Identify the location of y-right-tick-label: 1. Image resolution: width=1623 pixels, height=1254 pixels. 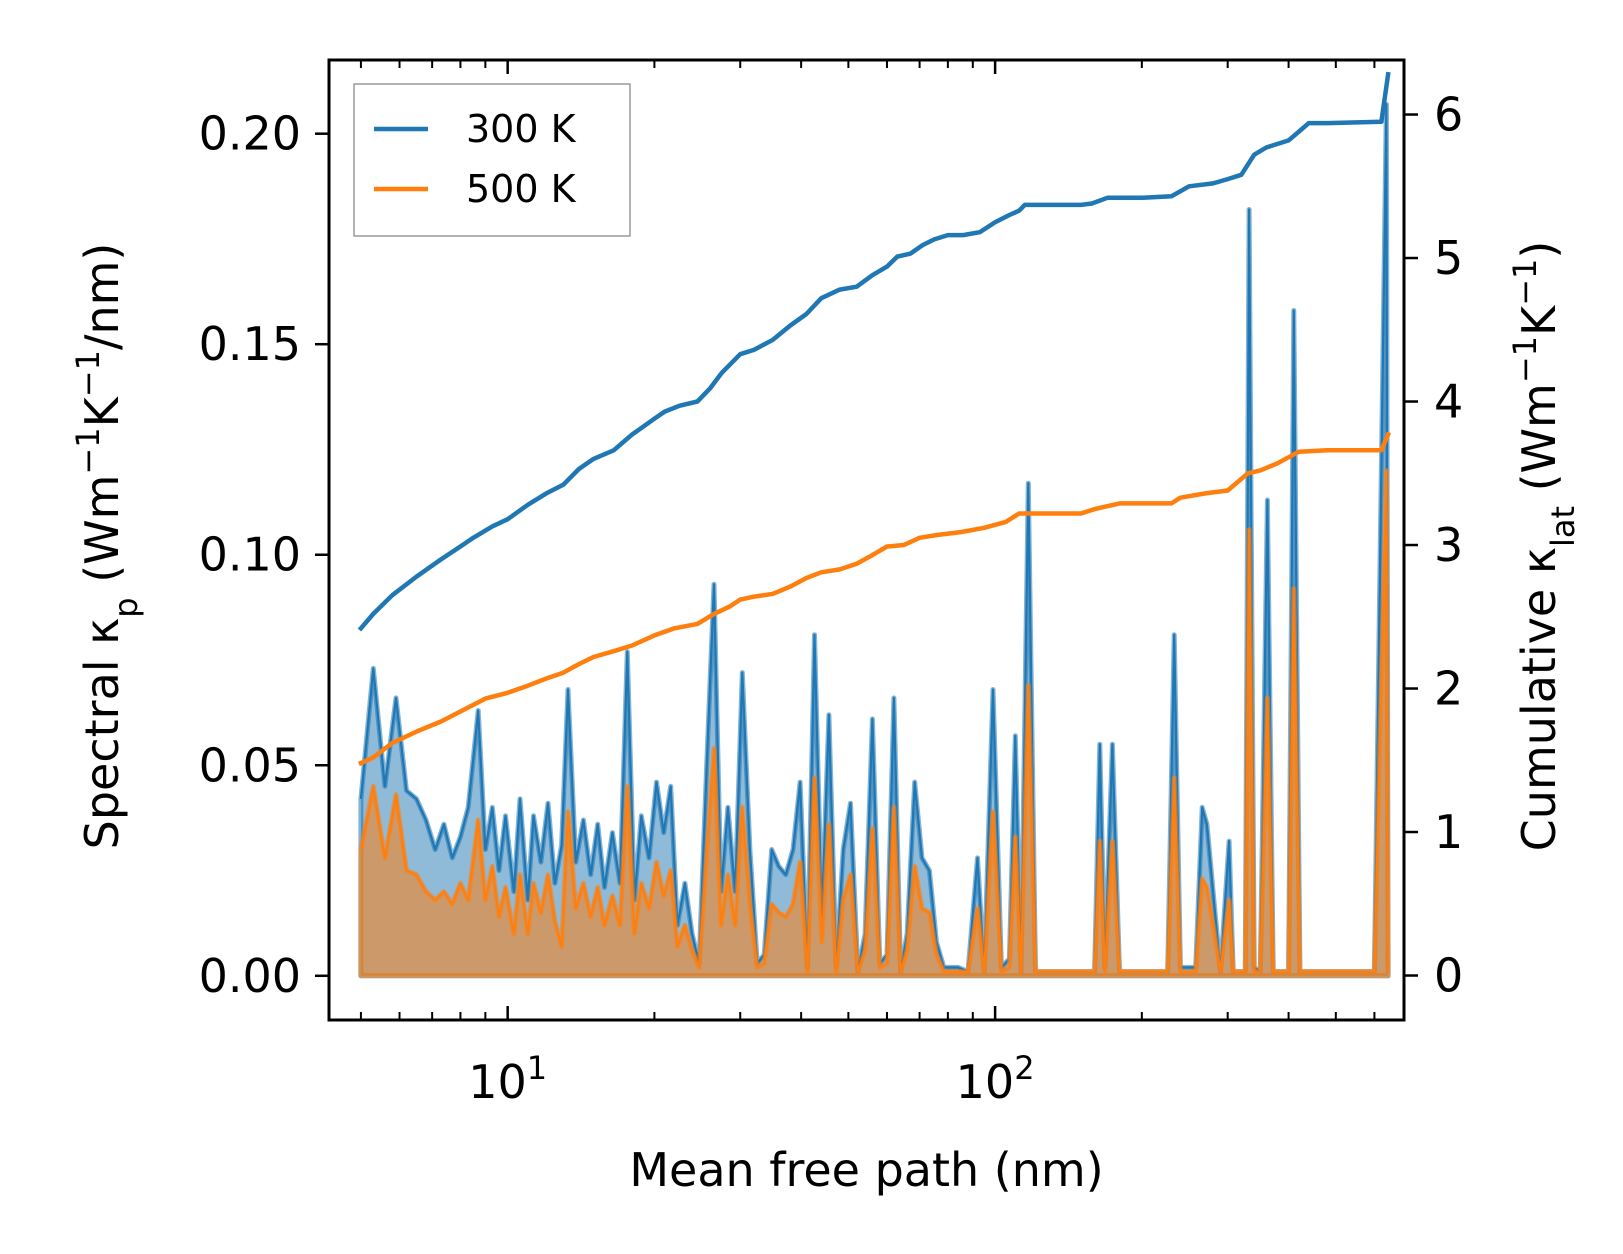
(1448, 832).